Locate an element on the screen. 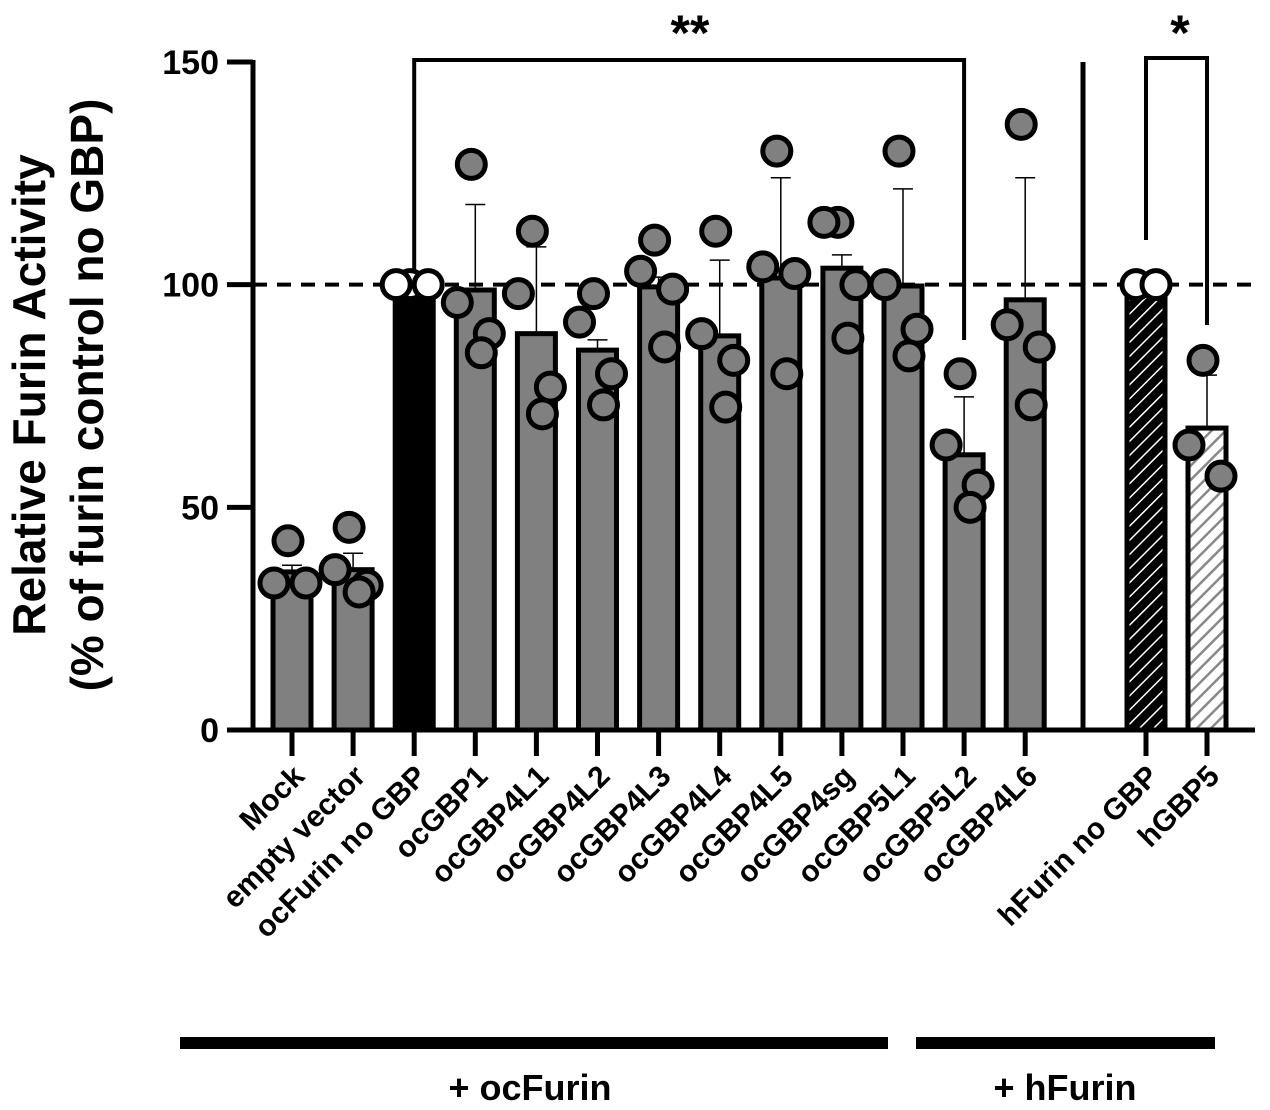  y-tick-label: 100 is located at coordinates (190, 286).